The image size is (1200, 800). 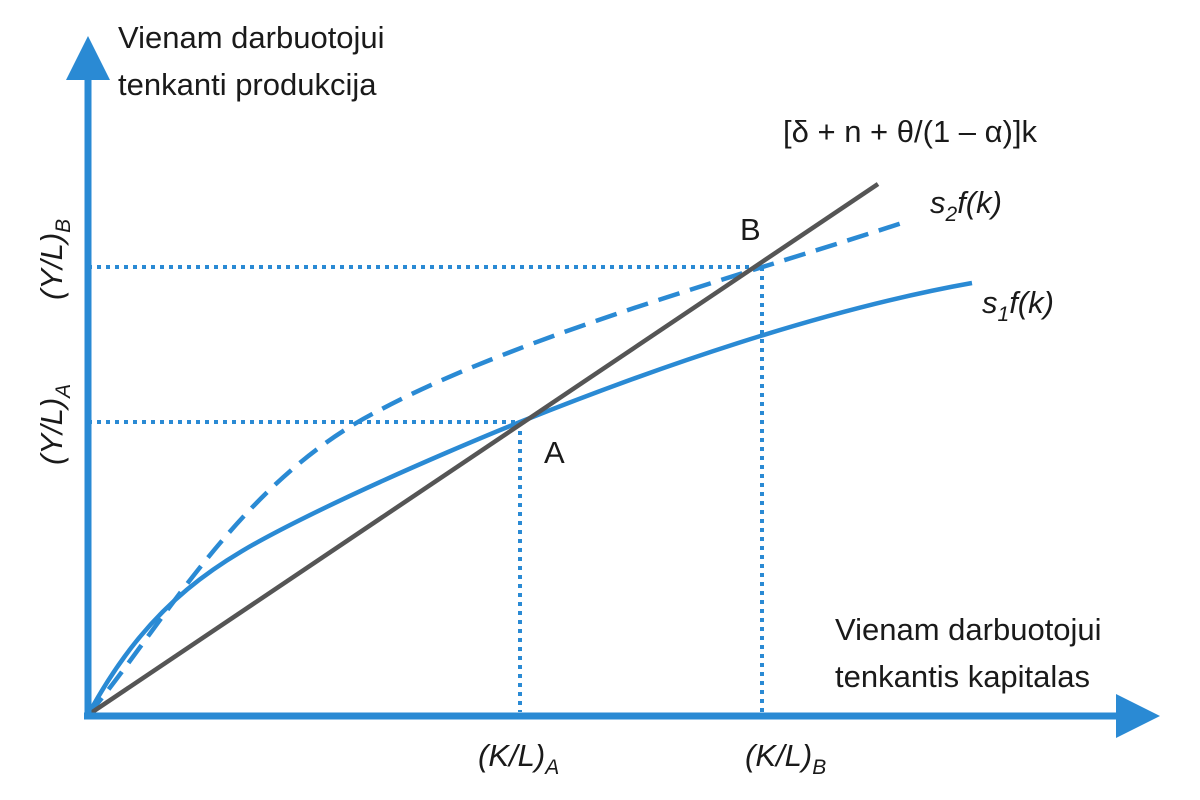 What do you see at coordinates (750, 229) in the screenshot?
I see `point-label-b: B` at bounding box center [750, 229].